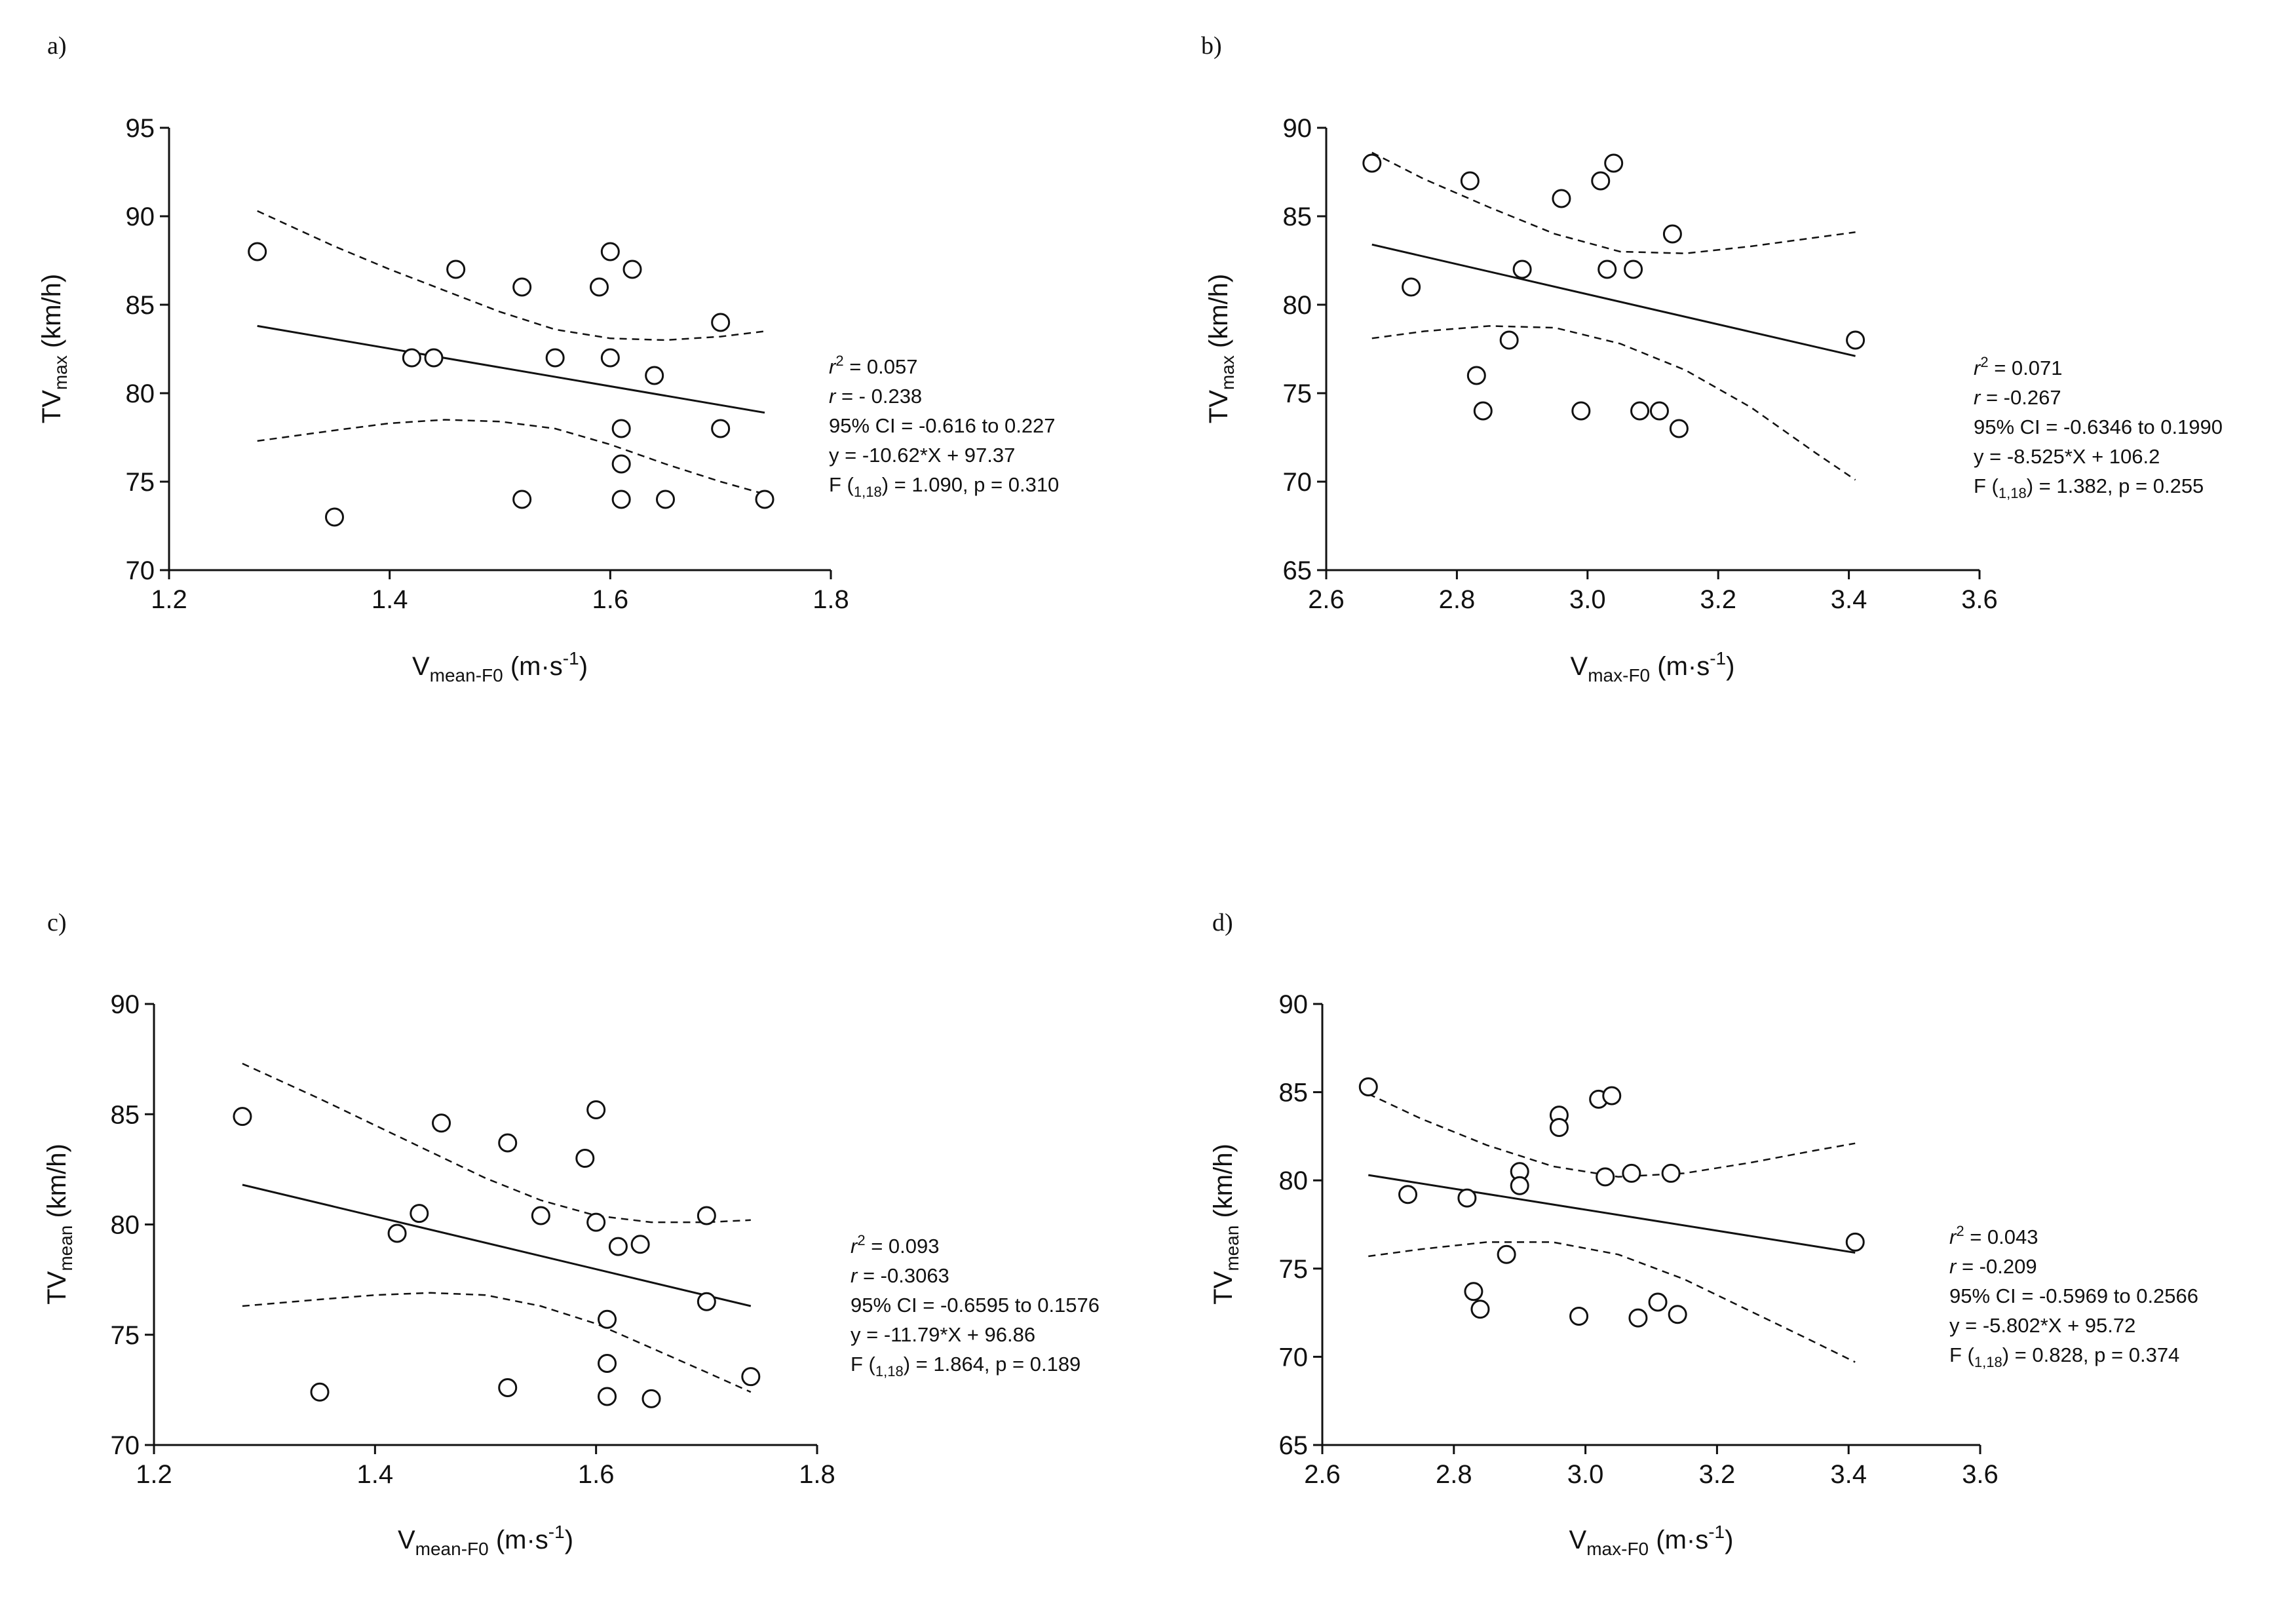  Describe the element at coordinates (1993, 1266) in the screenshot. I see `stat-line: r = -0.209` at that location.